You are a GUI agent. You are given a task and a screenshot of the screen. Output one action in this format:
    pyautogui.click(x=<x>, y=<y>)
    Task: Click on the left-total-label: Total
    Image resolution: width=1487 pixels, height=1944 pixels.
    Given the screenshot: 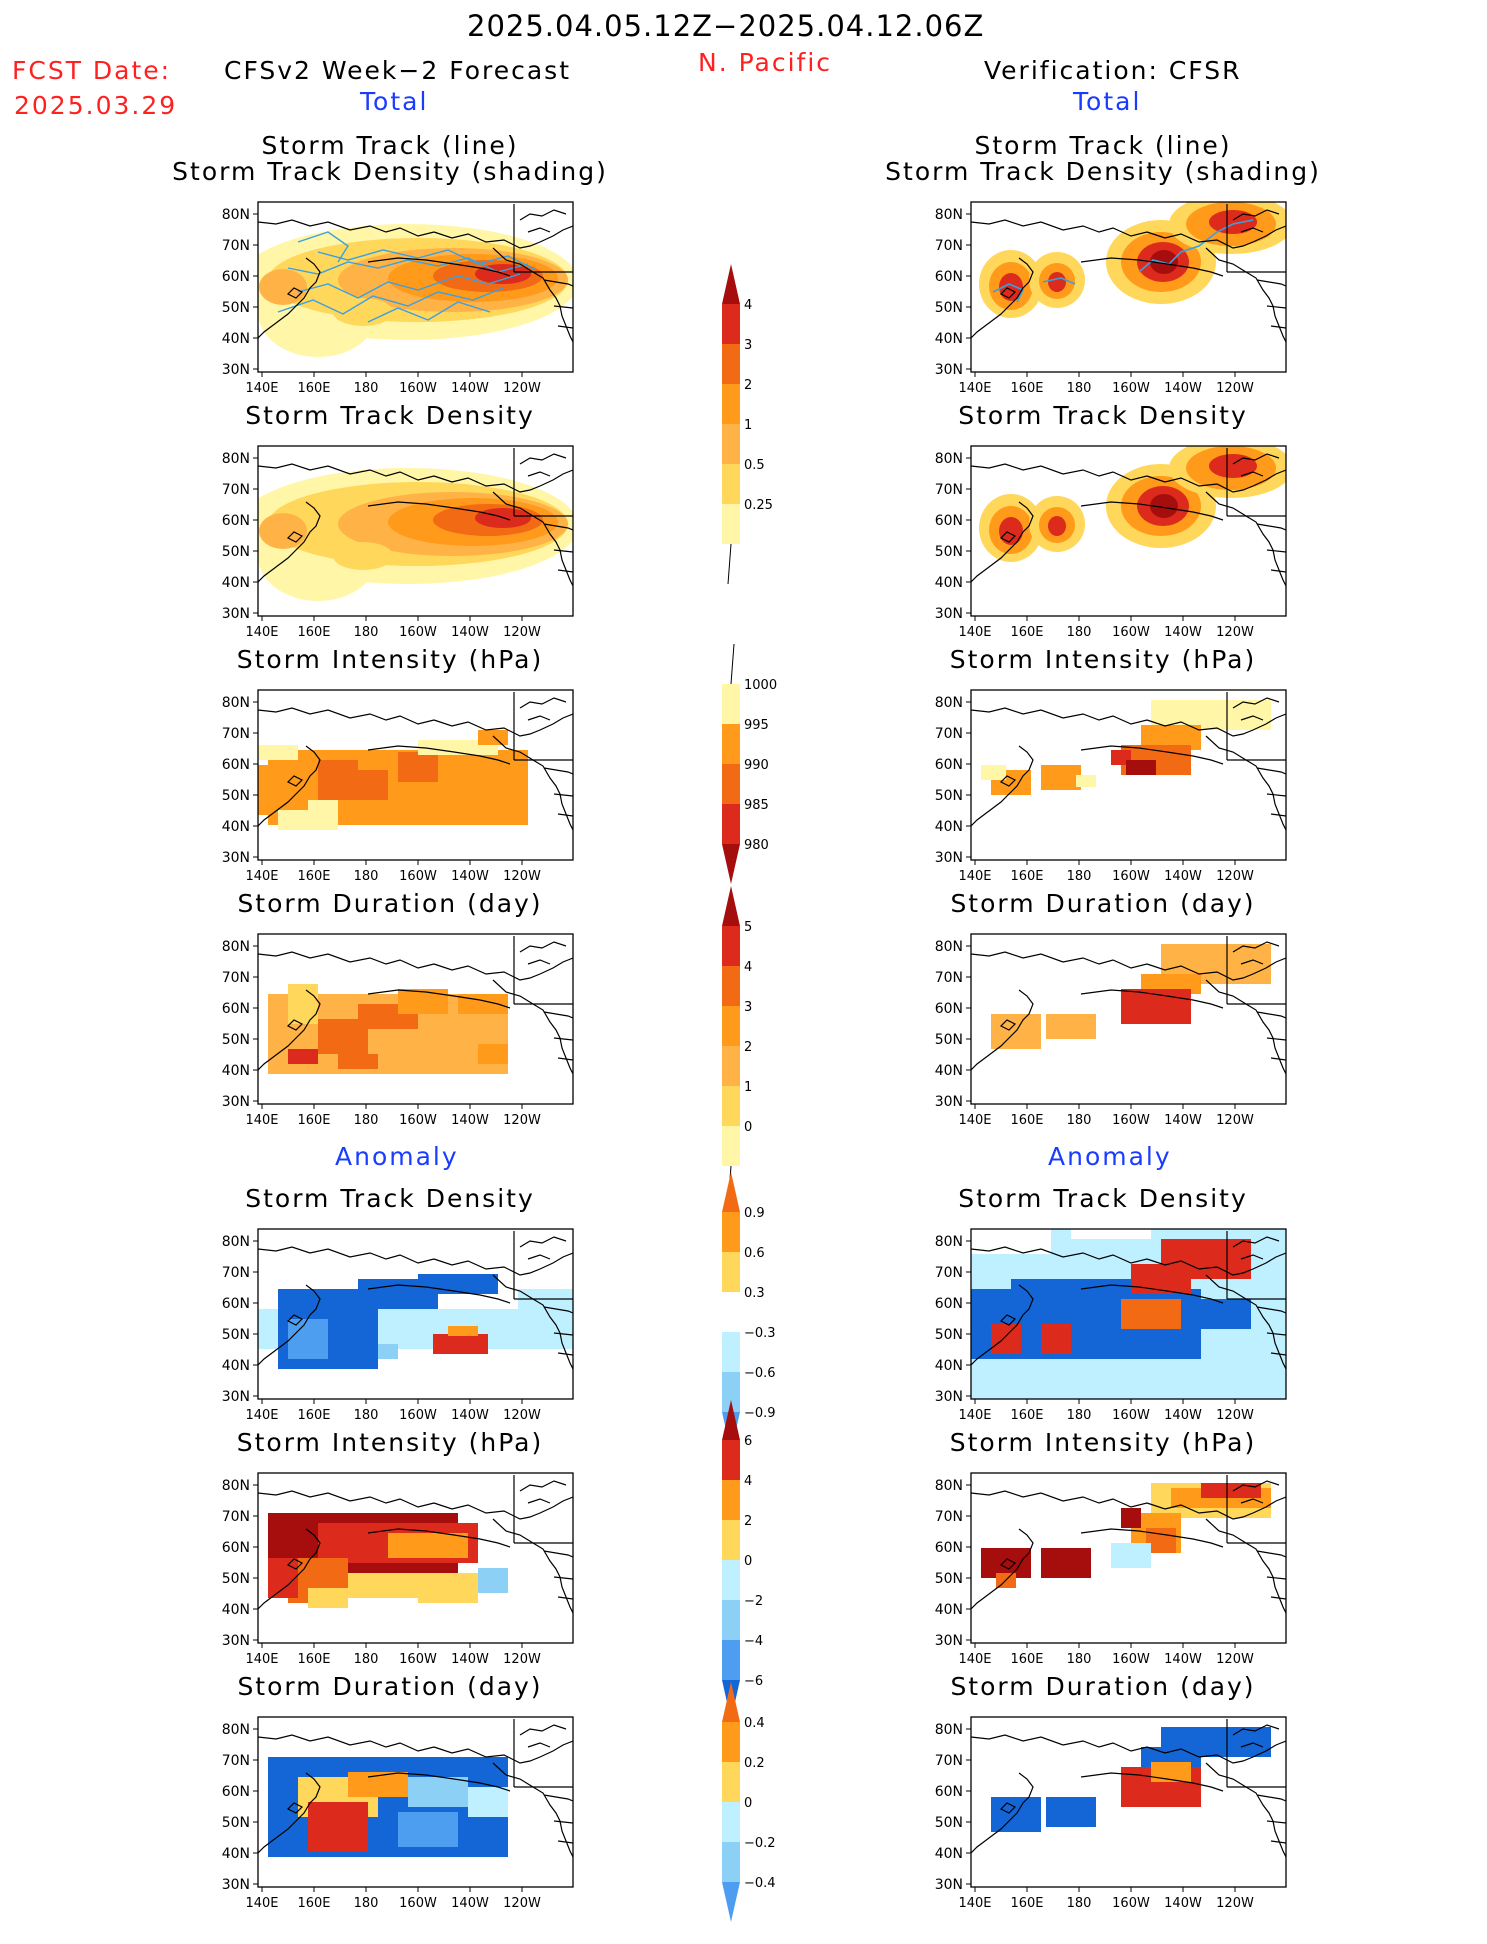 What is the action you would take?
    pyautogui.click(x=394, y=101)
    